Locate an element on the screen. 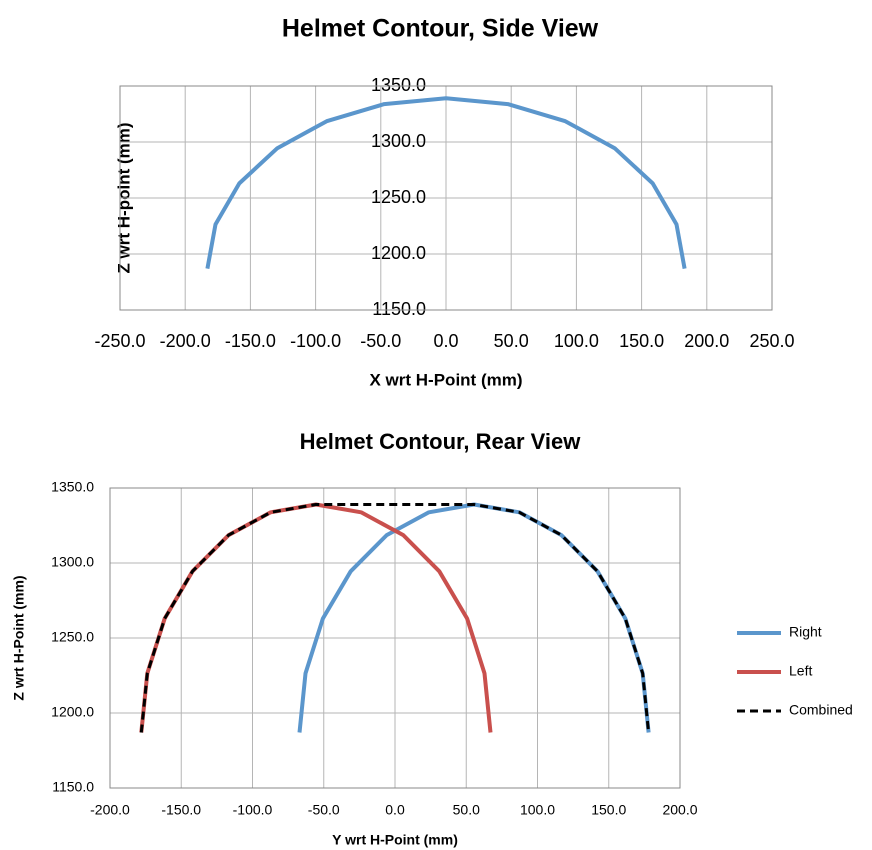 Image resolution: width=872 pixels, height=850 pixels. chart-title: Helmet Contour, Rear View is located at coordinates (441, 441).